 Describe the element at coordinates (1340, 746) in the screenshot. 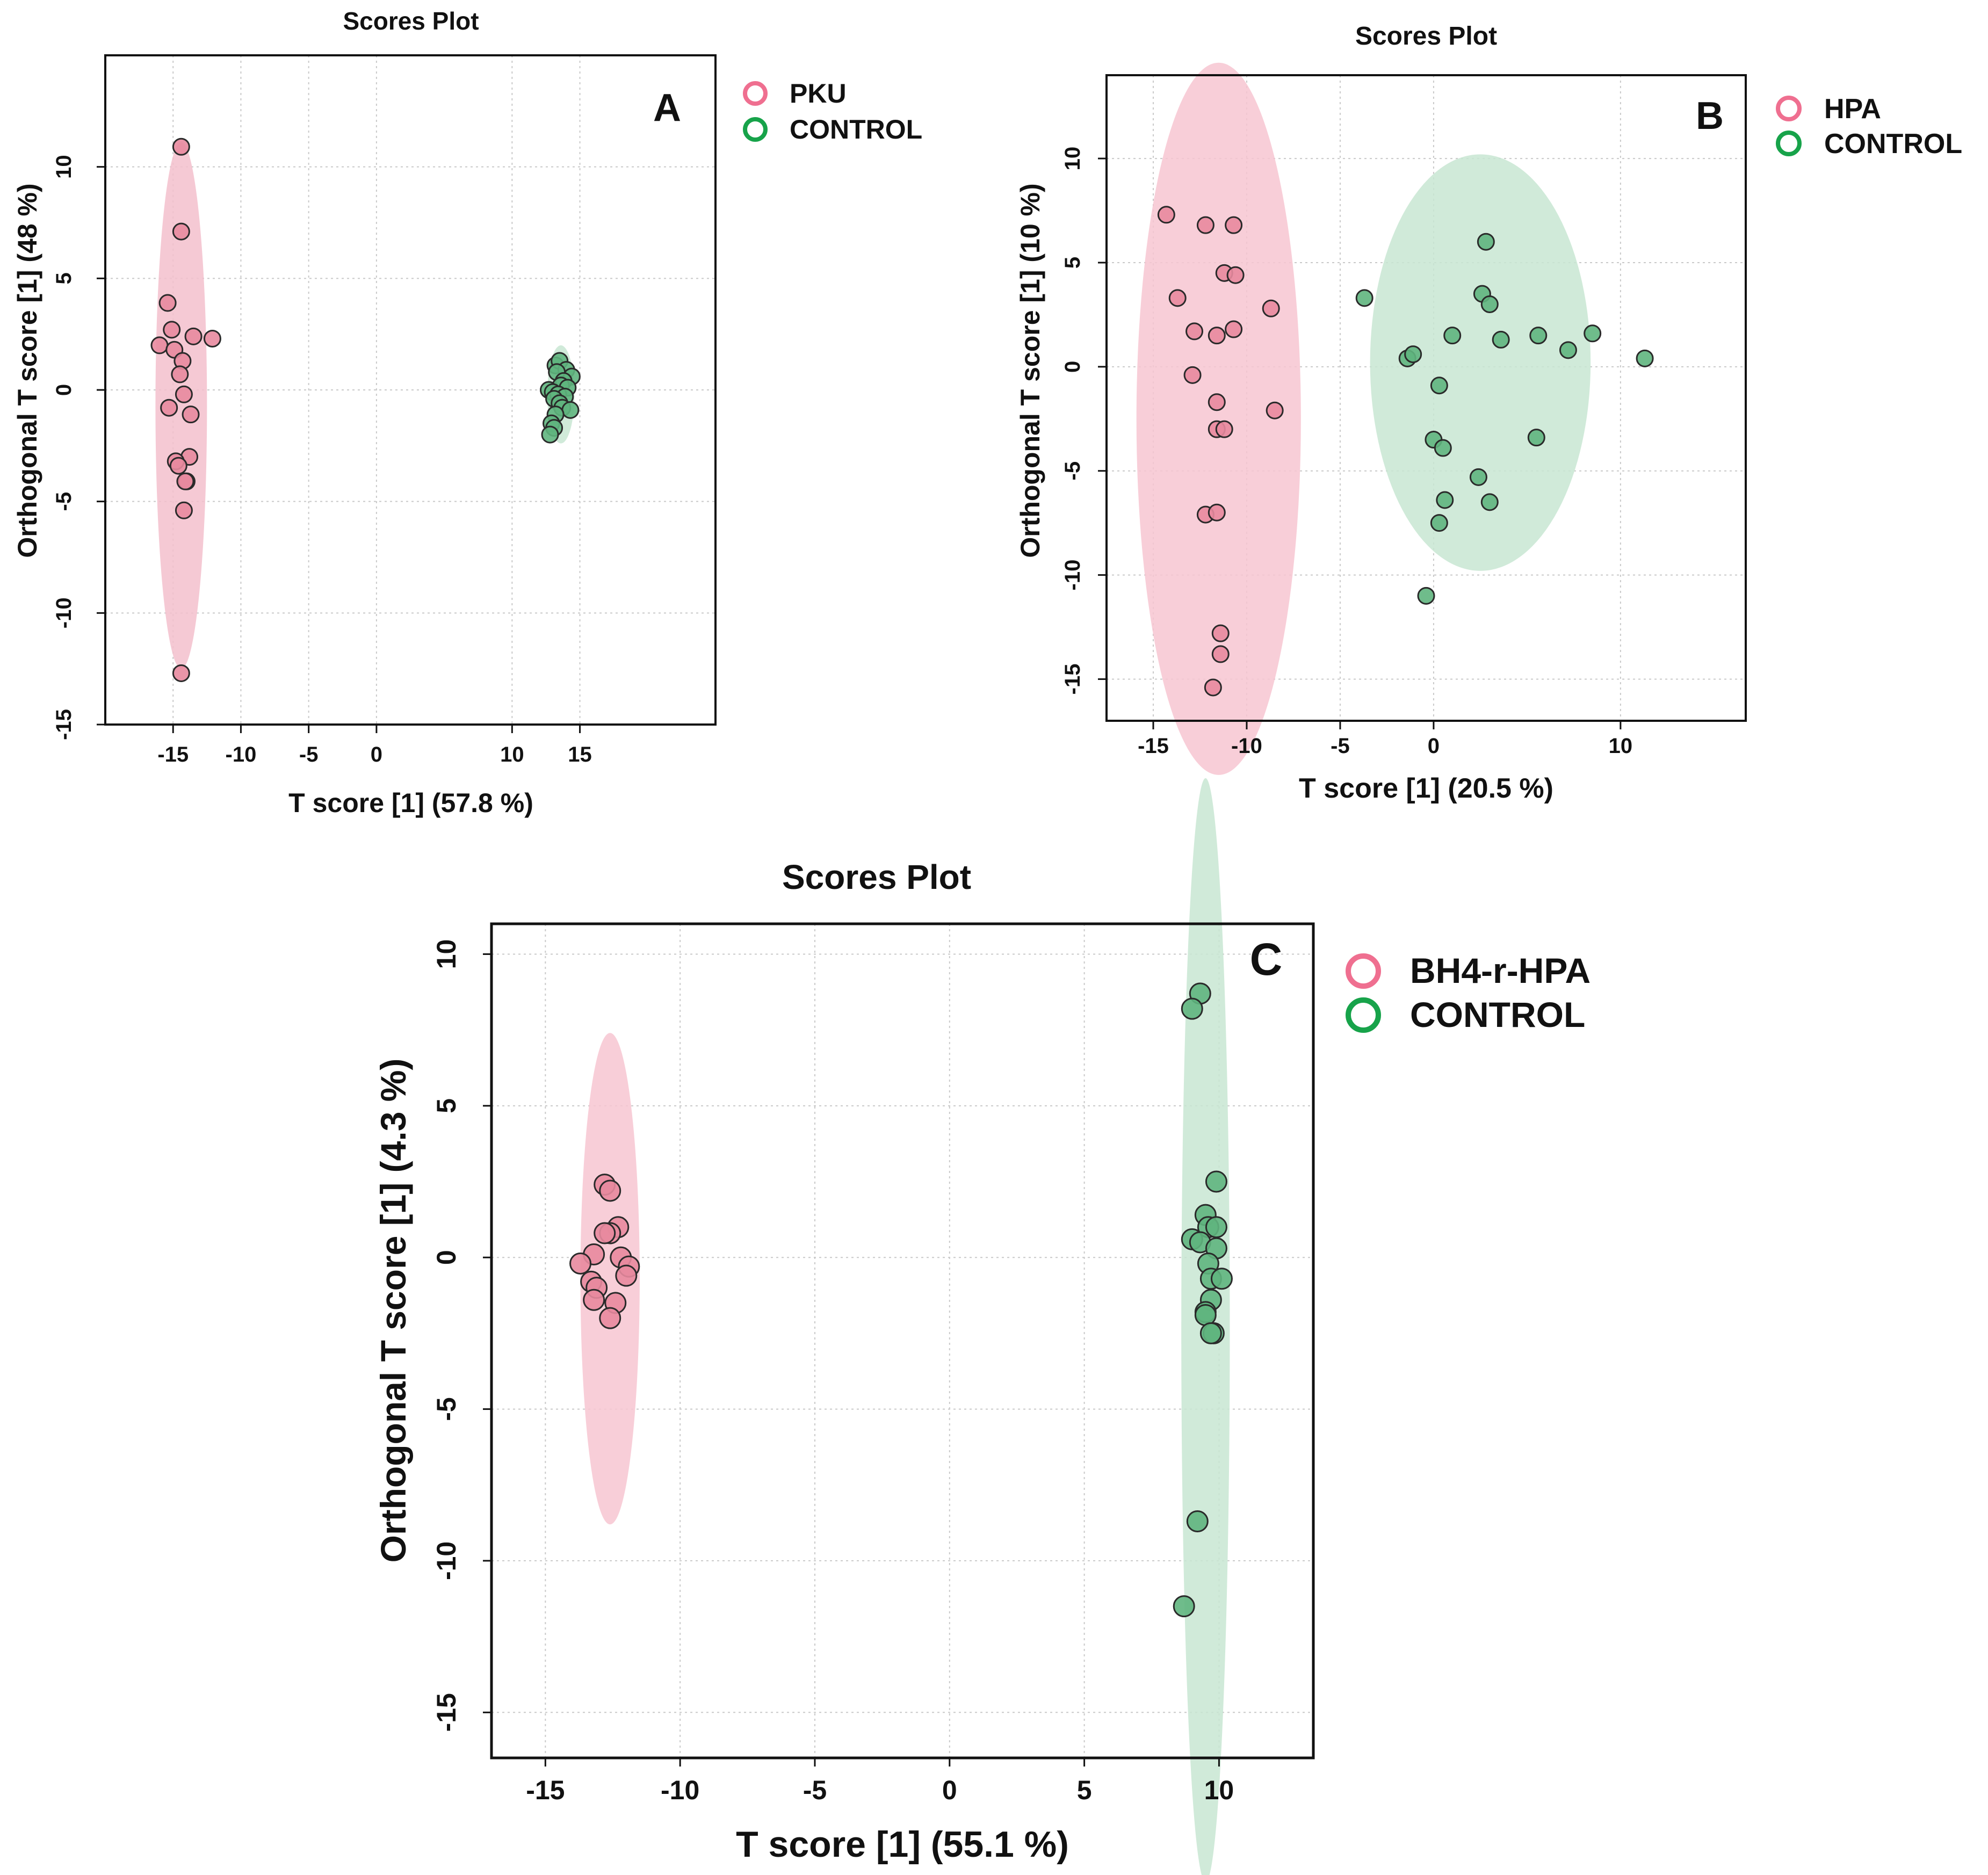

I see `panel-b-x-tick-label: -5` at that location.